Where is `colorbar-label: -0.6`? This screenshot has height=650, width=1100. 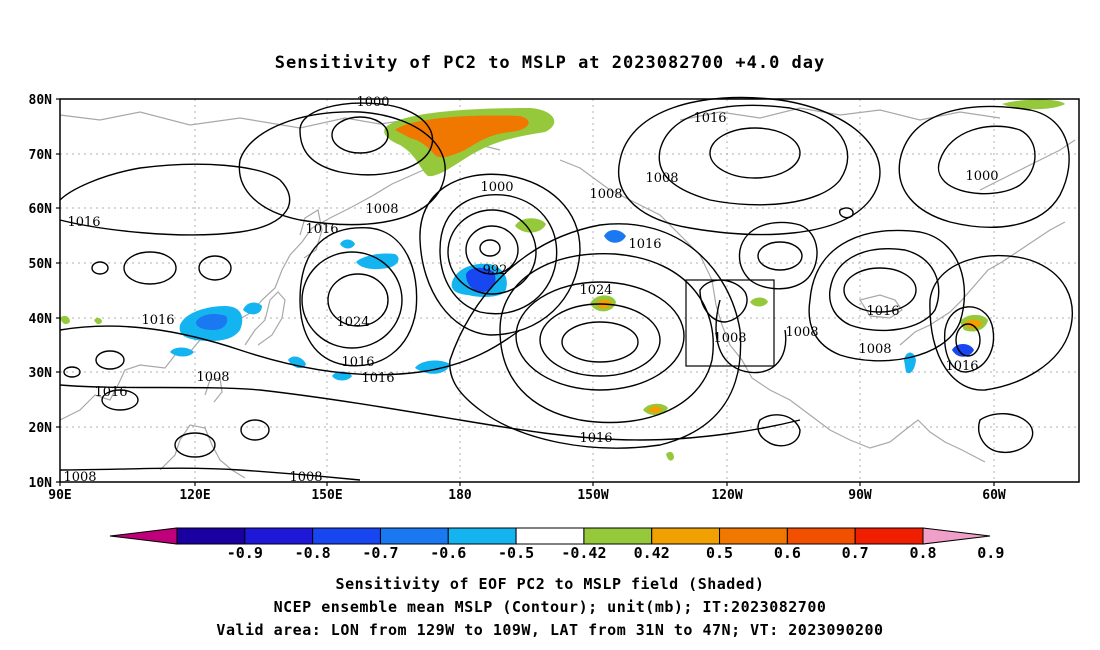
colorbar-label: -0.6 is located at coordinates (448, 553).